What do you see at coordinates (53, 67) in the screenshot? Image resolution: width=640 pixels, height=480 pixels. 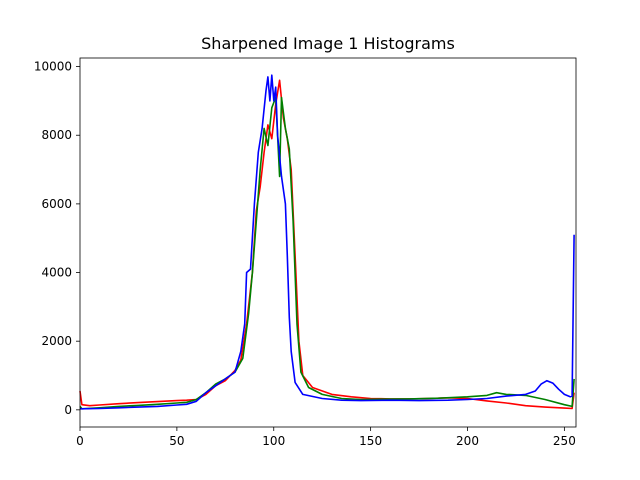 I see `y-tick-label: 10000` at bounding box center [53, 67].